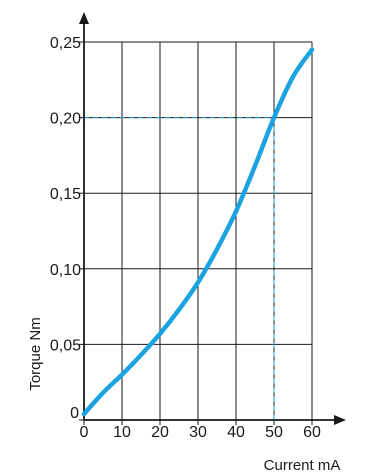 The height and width of the screenshot is (475, 374). I want to click on y-tick-label-0,10: 0,10, so click(65, 270).